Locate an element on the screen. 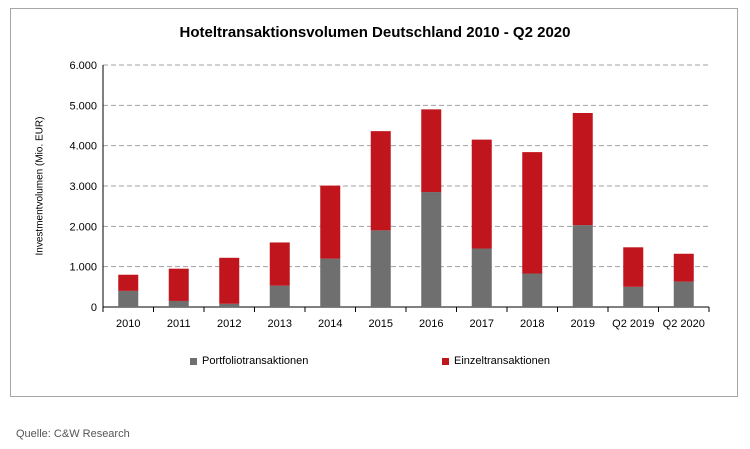  legend-label-einzel: Einzeltransaktionen is located at coordinates (502, 361).